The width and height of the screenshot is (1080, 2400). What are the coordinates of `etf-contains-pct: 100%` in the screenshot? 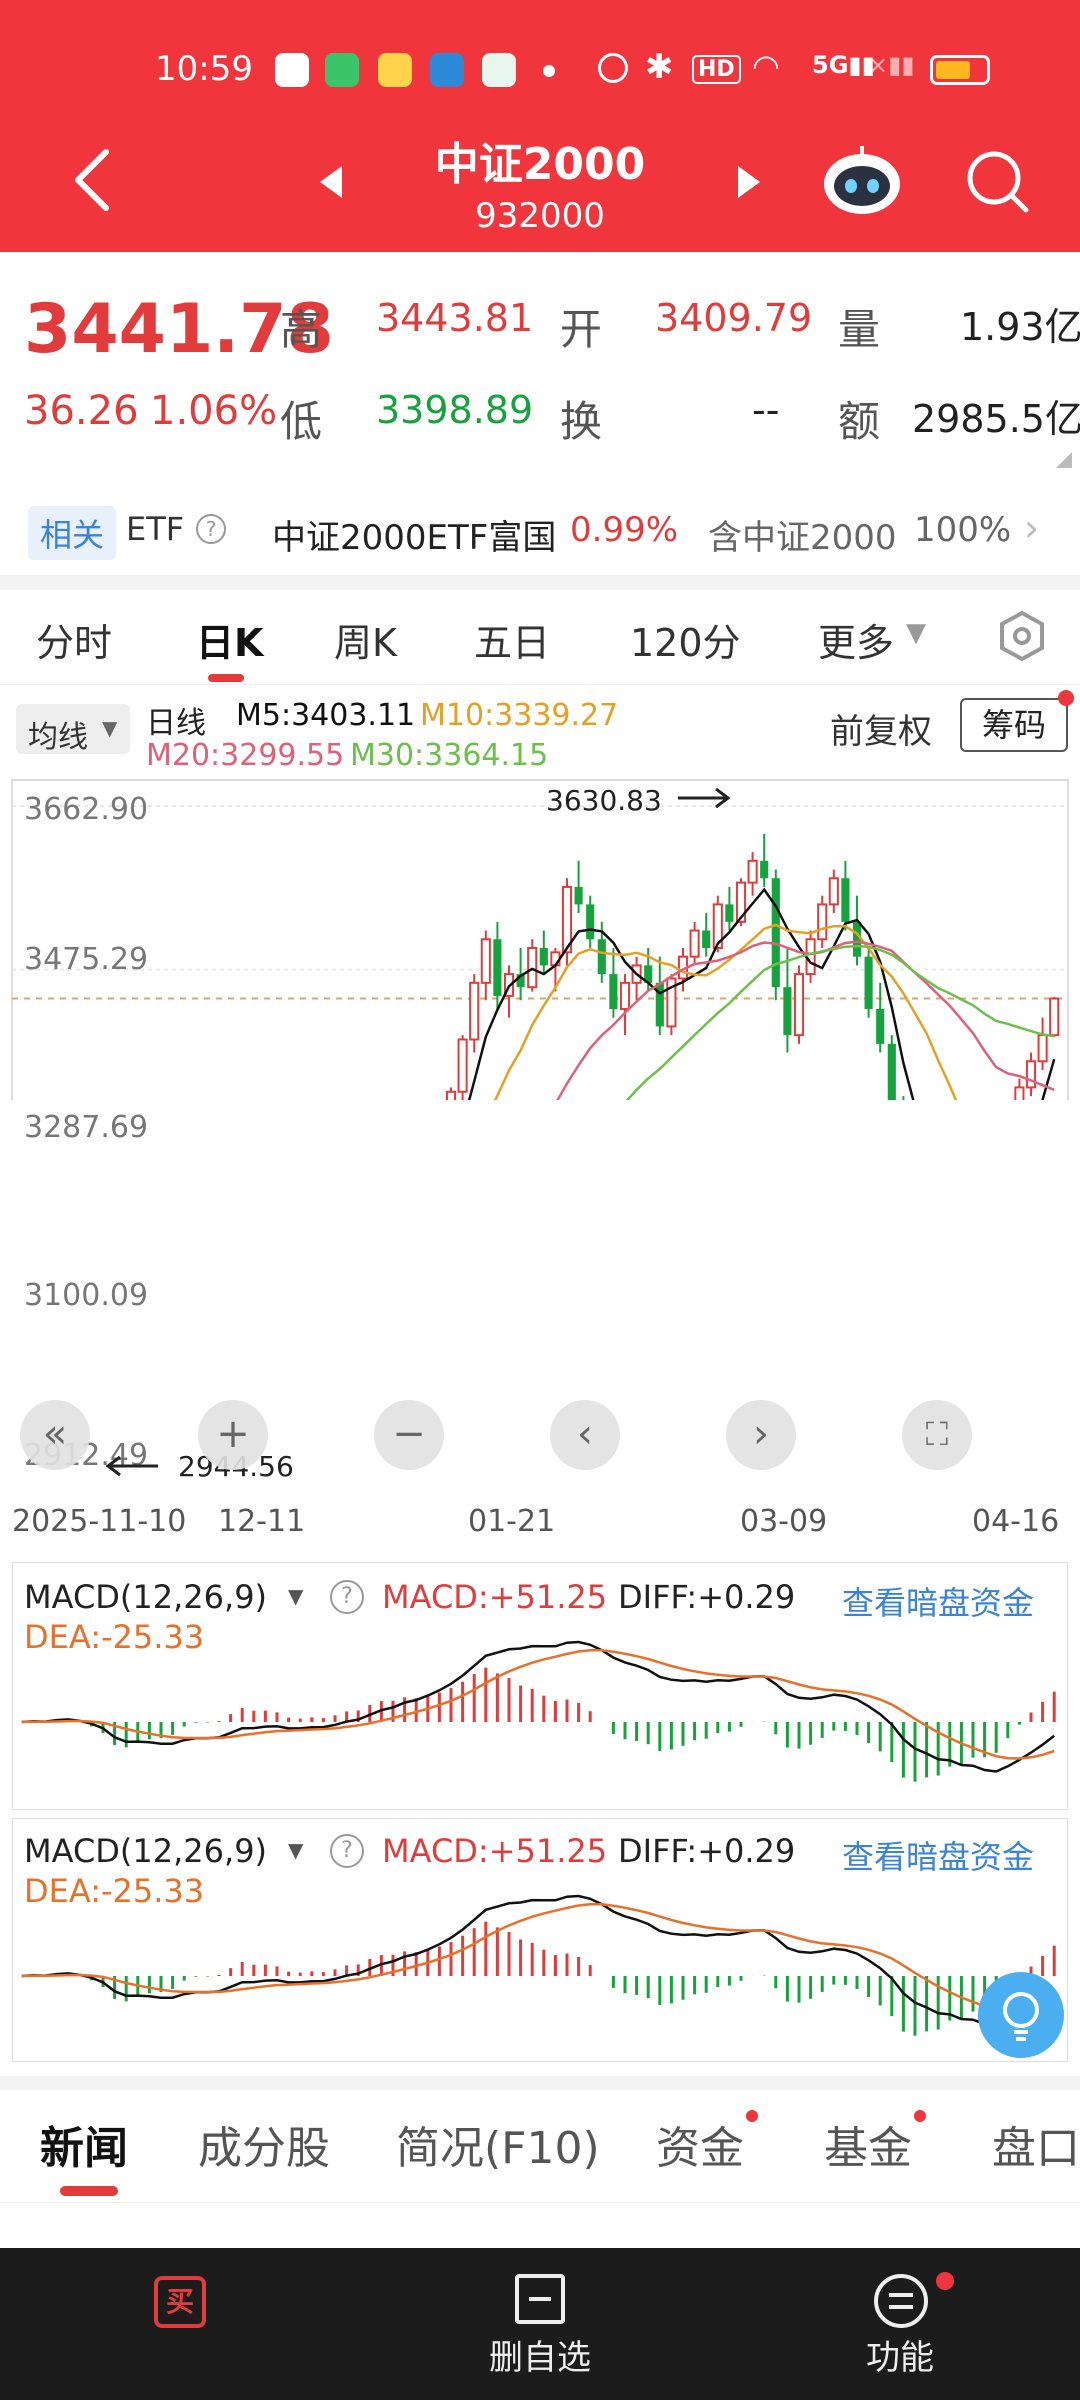 It's located at (963, 530).